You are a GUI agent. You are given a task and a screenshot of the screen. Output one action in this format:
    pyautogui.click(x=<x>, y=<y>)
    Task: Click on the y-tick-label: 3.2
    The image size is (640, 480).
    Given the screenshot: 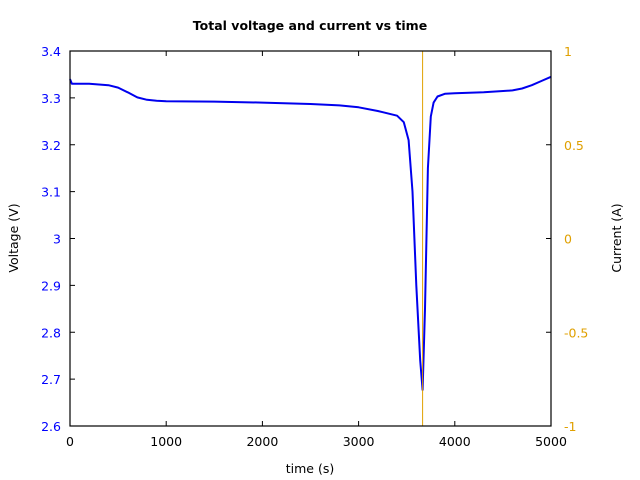 What is the action you would take?
    pyautogui.click(x=51, y=145)
    